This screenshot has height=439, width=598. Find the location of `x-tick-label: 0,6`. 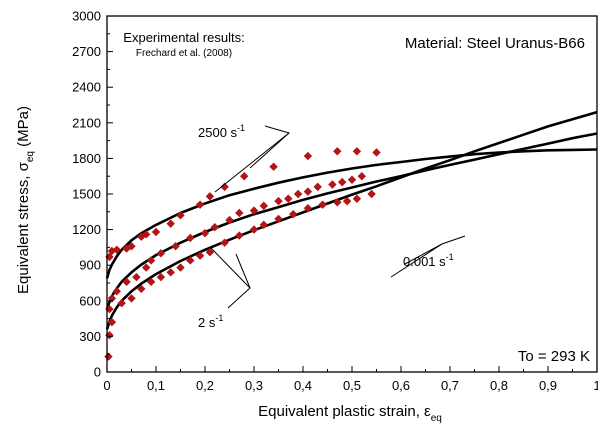

x-tick-label: 0,6 is located at coordinates (401, 385).